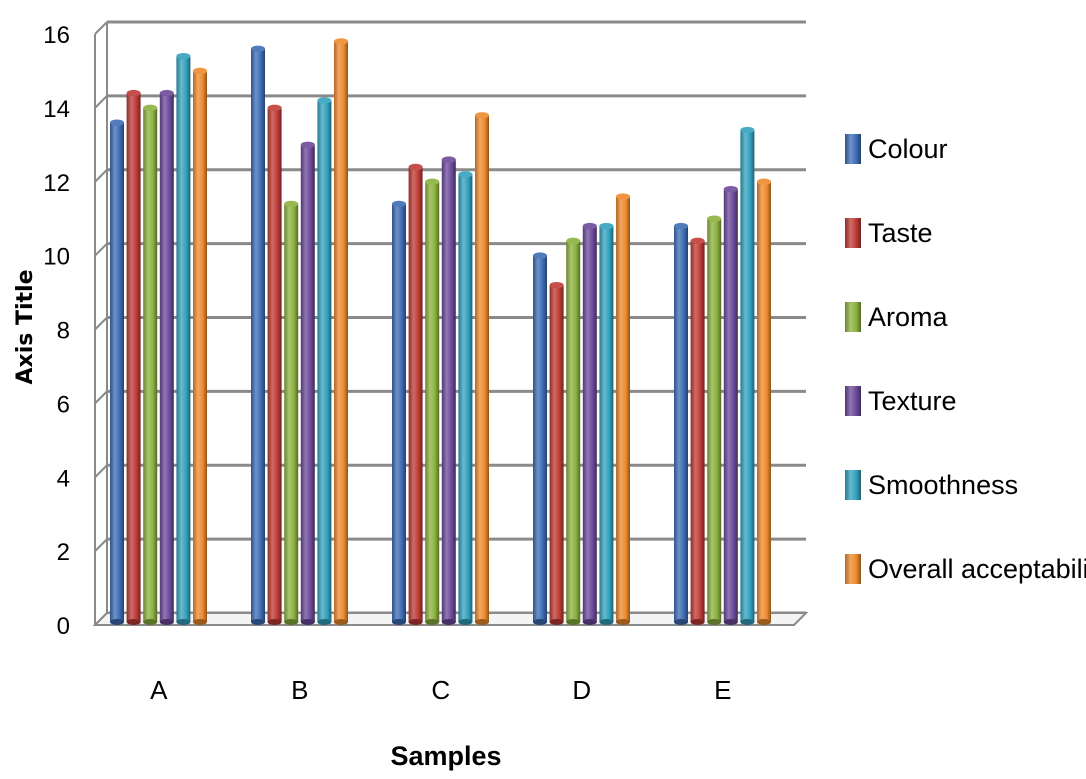 This screenshot has height=779, width=1086. What do you see at coordinates (56, 109) in the screenshot?
I see `y-tick-label: 14` at bounding box center [56, 109].